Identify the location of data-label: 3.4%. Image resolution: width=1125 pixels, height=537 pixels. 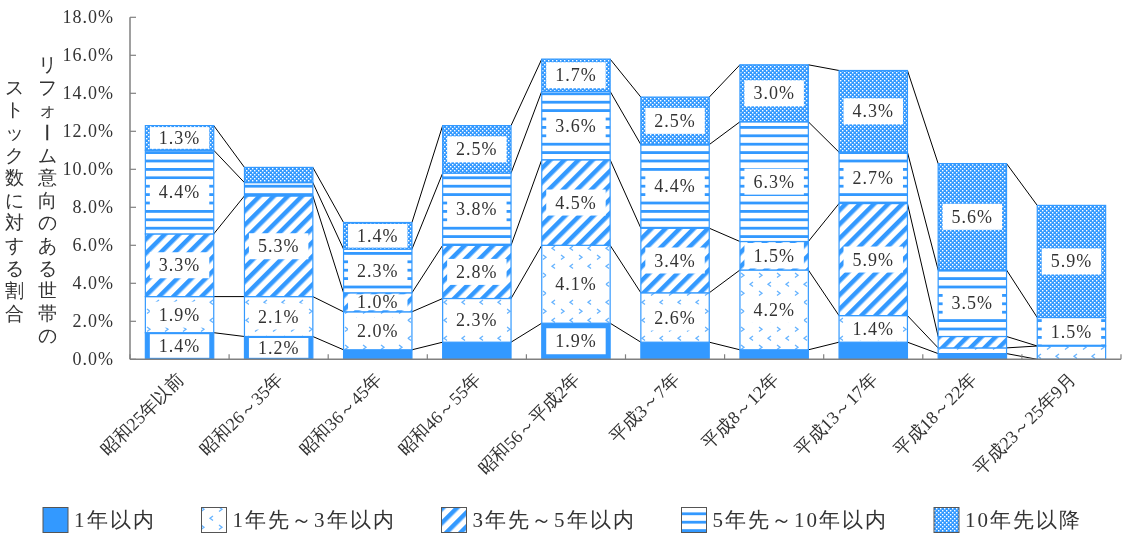
(675, 260).